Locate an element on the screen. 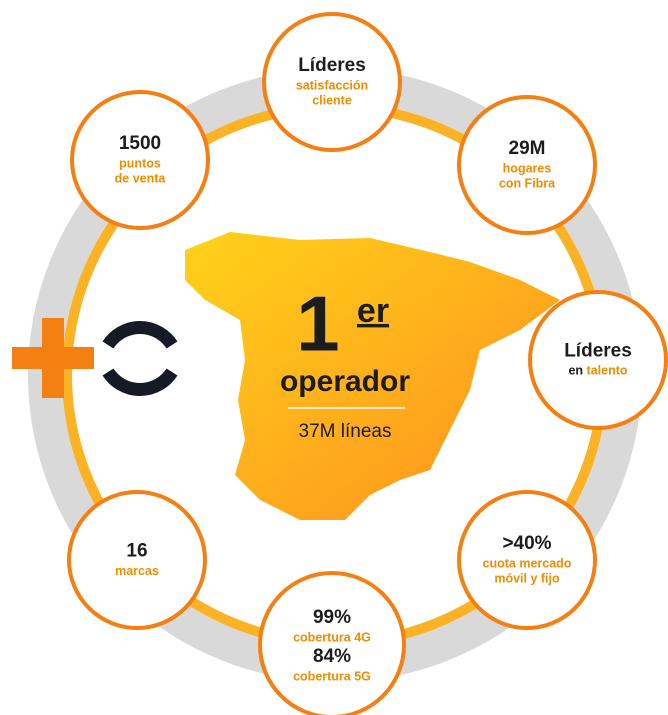  node-title: 84% is located at coordinates (332, 656).